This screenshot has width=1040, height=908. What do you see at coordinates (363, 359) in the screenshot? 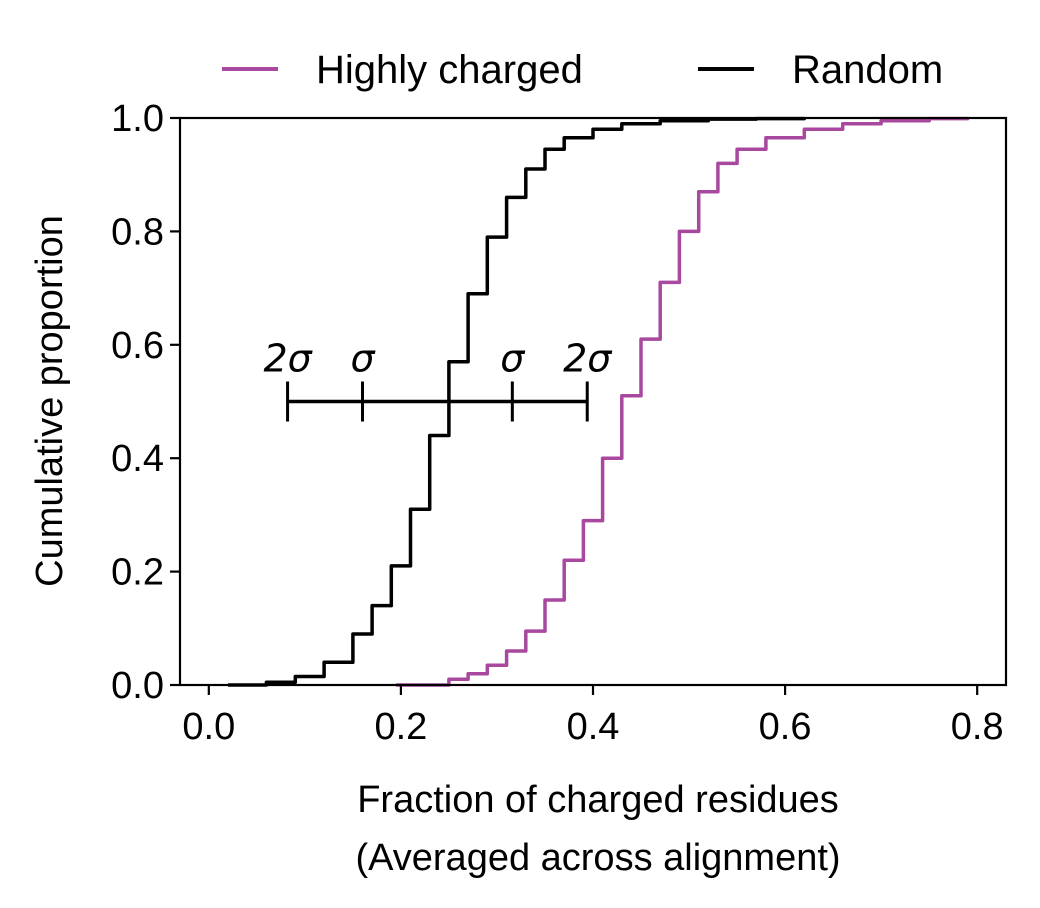
I see `sigma-label-1: σ` at bounding box center [363, 359].